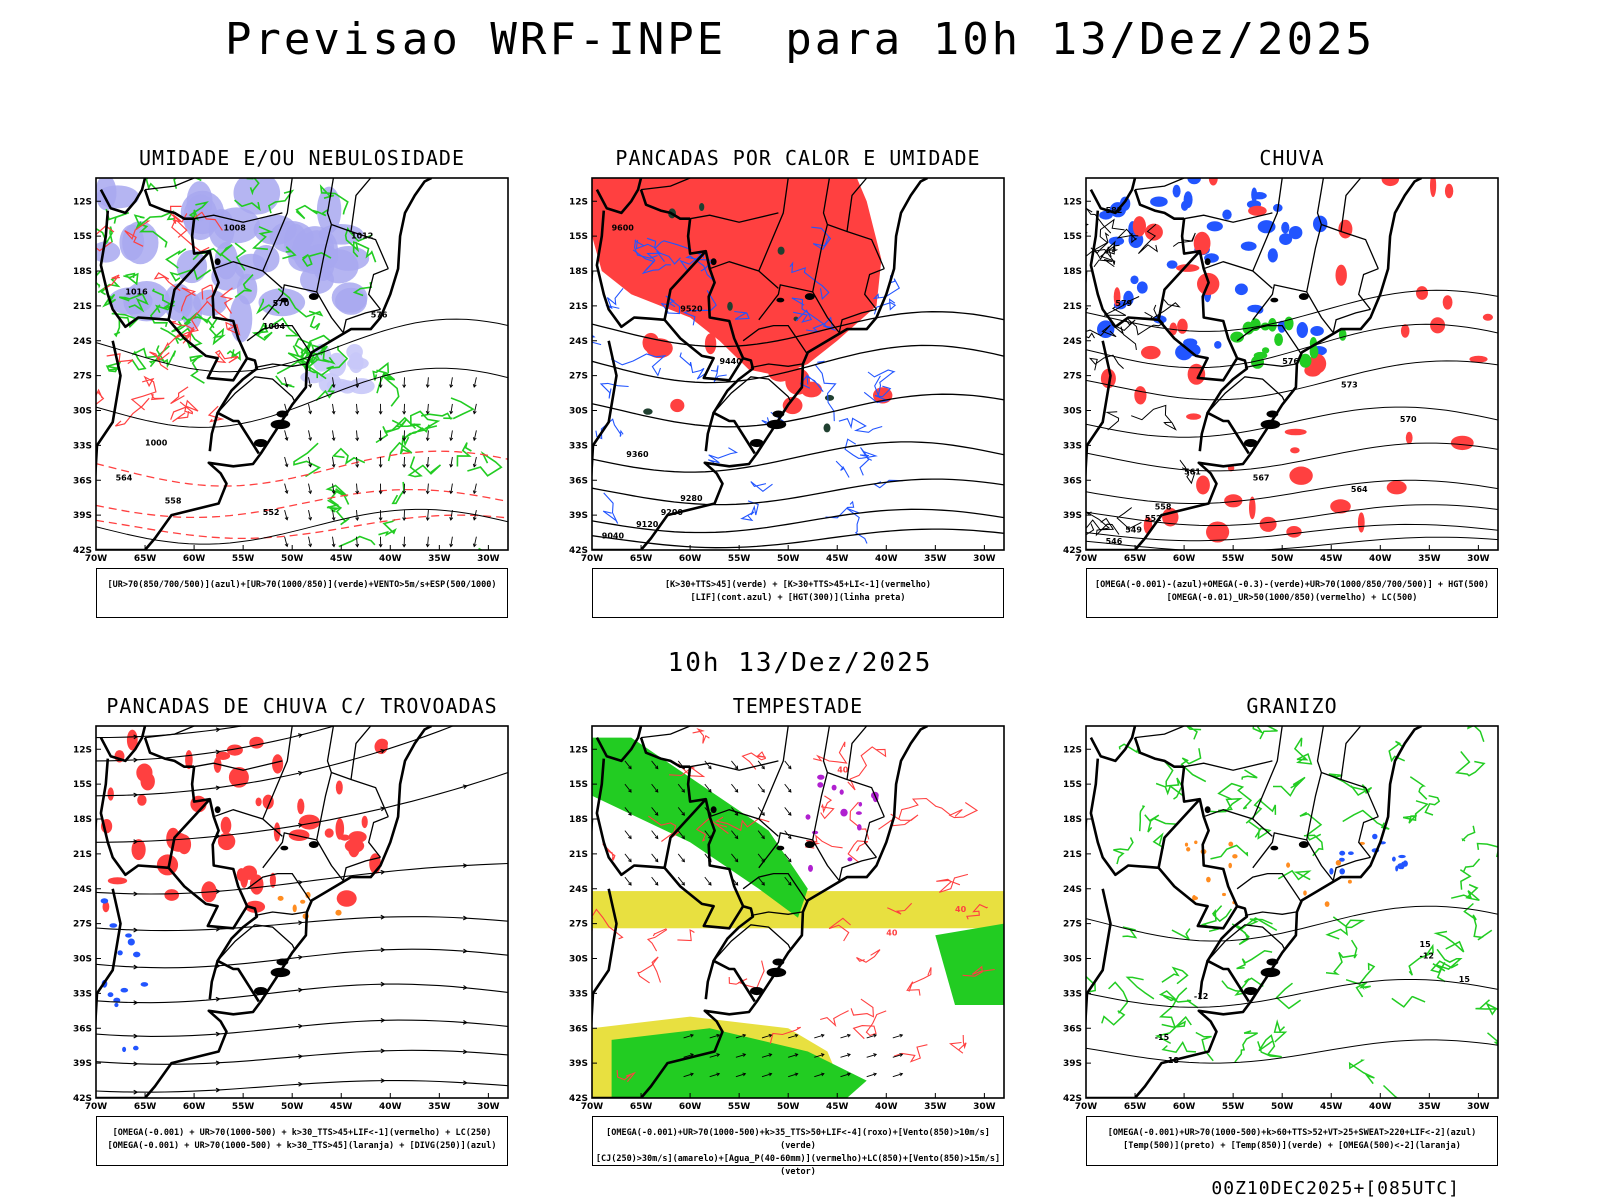  I want to click on severe-storm-area, so click(808, 817).